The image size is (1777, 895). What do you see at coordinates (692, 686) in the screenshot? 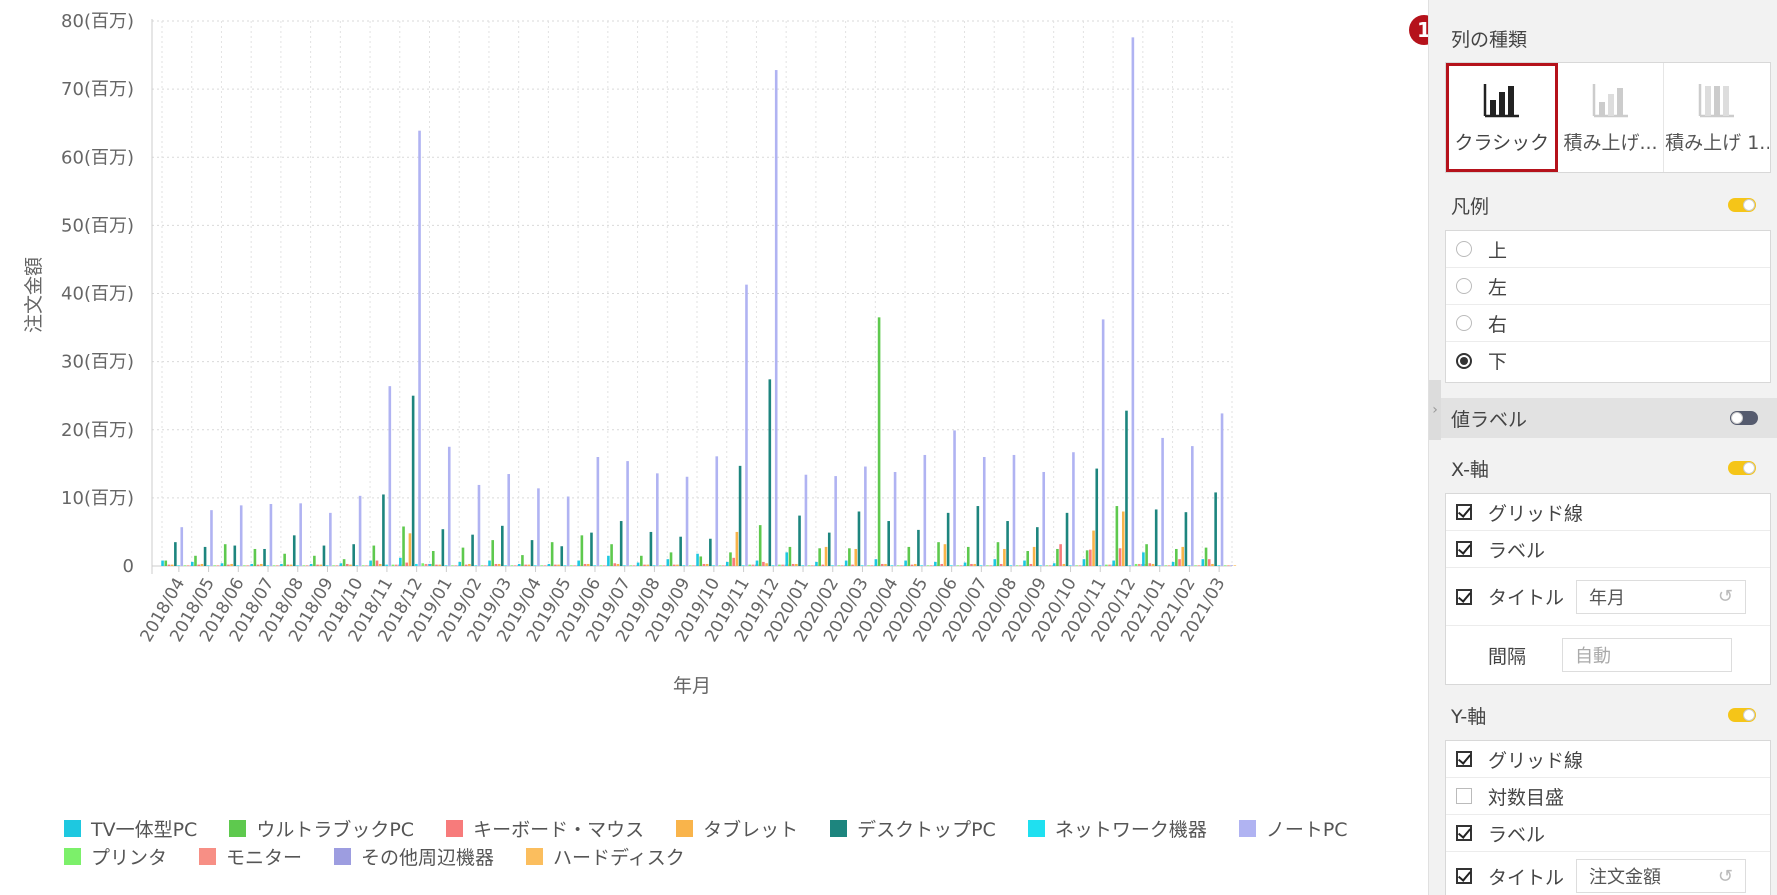
I see `x-axis-title: 年月` at bounding box center [692, 686].